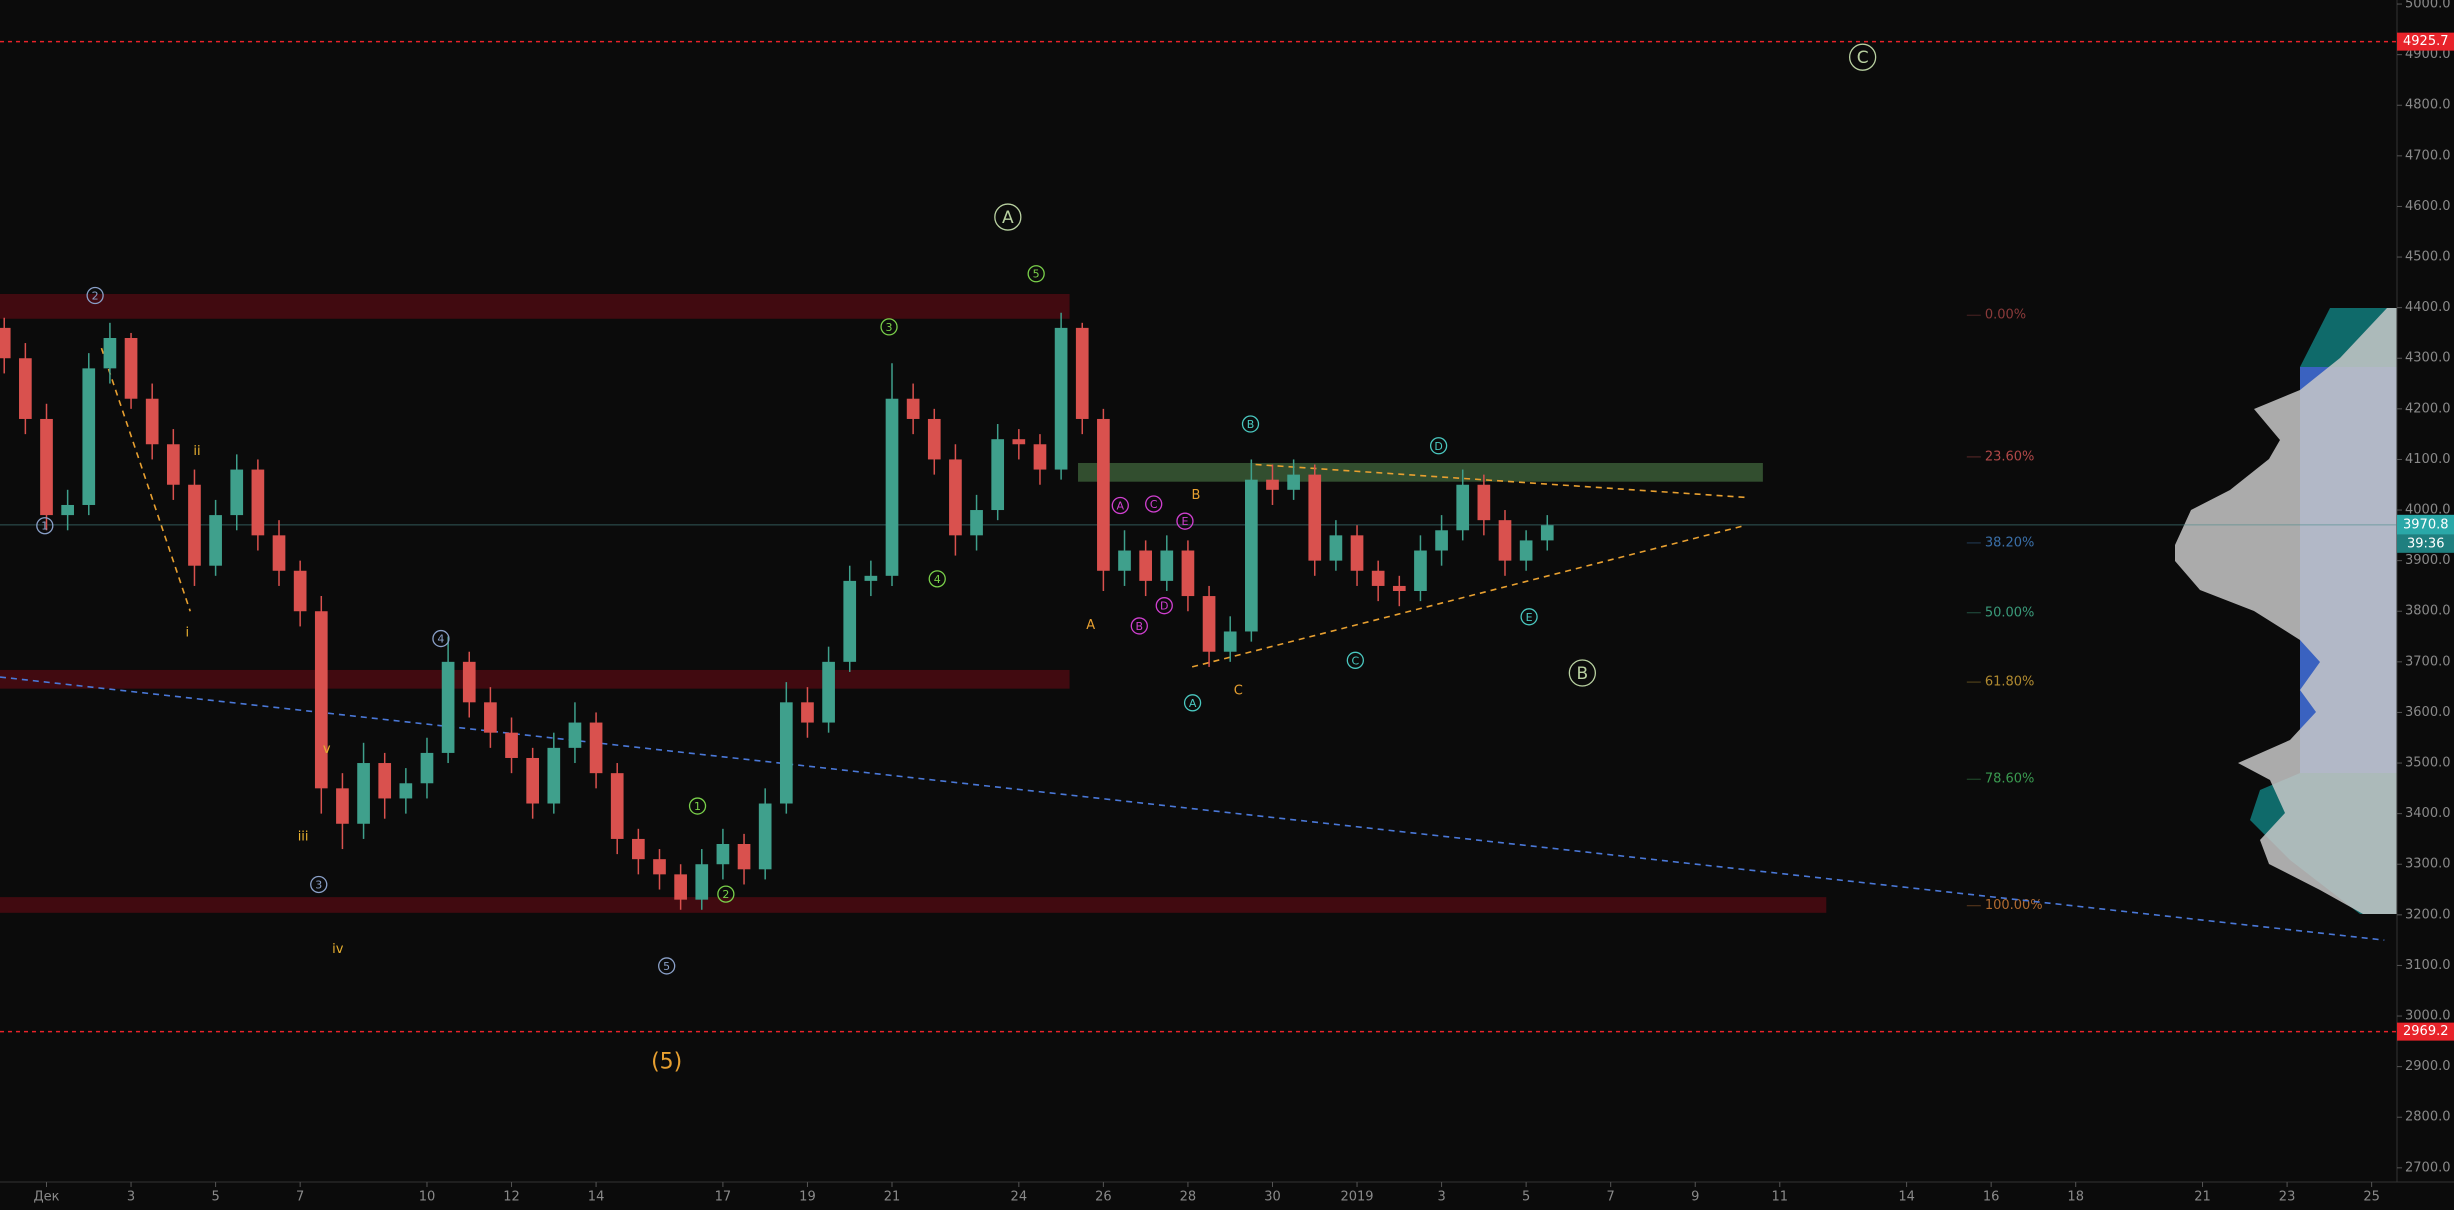  I want to click on fib-label: 61.80%, so click(2010, 682).